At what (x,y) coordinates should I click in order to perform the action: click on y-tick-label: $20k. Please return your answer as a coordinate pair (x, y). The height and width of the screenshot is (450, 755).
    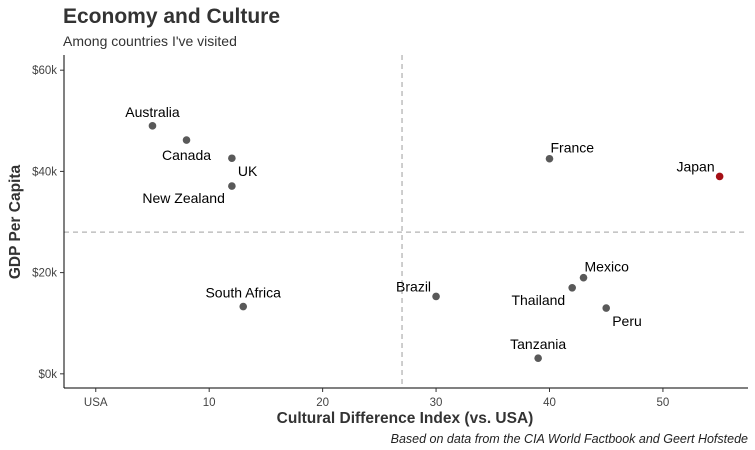
    Looking at the image, I should click on (44, 274).